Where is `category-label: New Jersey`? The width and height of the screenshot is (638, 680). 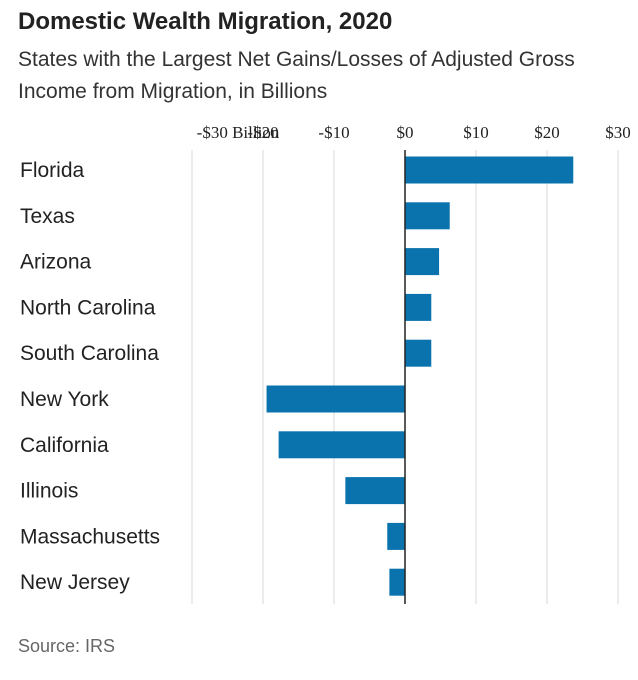
category-label: New Jersey is located at coordinates (75, 582).